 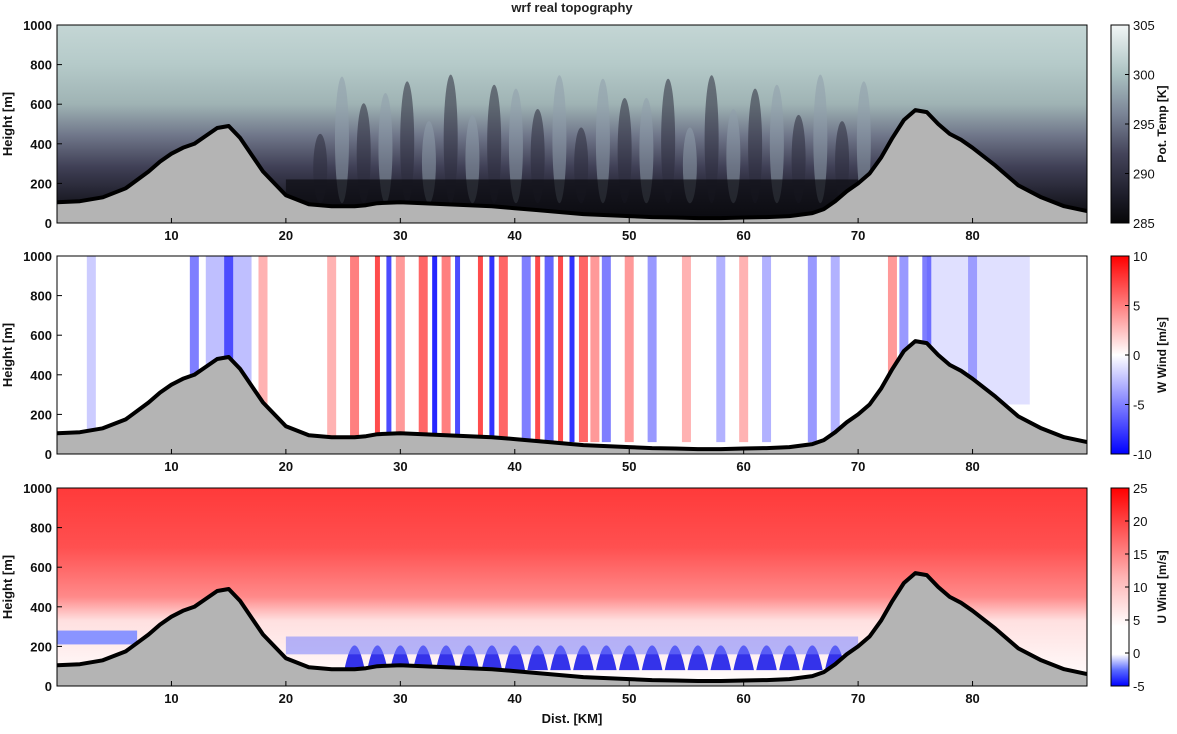 I want to click on colorbar-tick-label: 295, so click(x=1144, y=124).